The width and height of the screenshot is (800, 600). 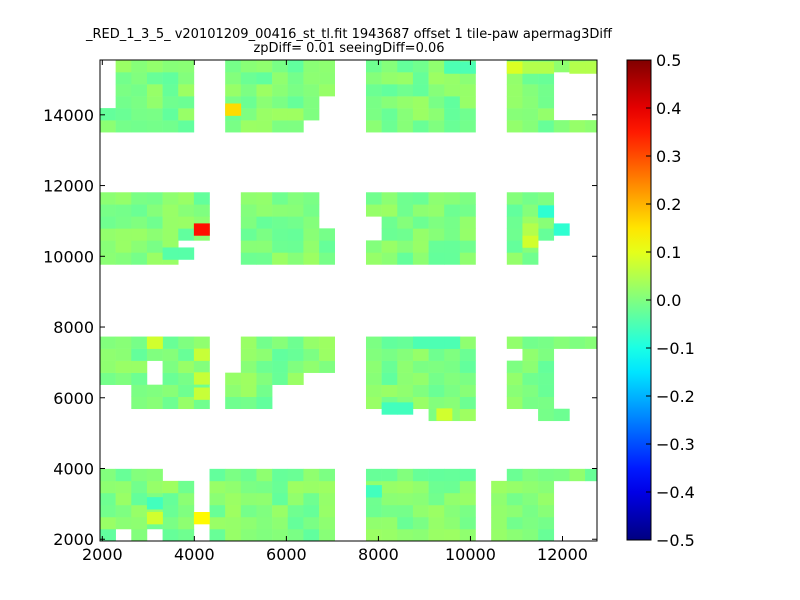 I want to click on y-tick-label: 4000, so click(x=73, y=468).